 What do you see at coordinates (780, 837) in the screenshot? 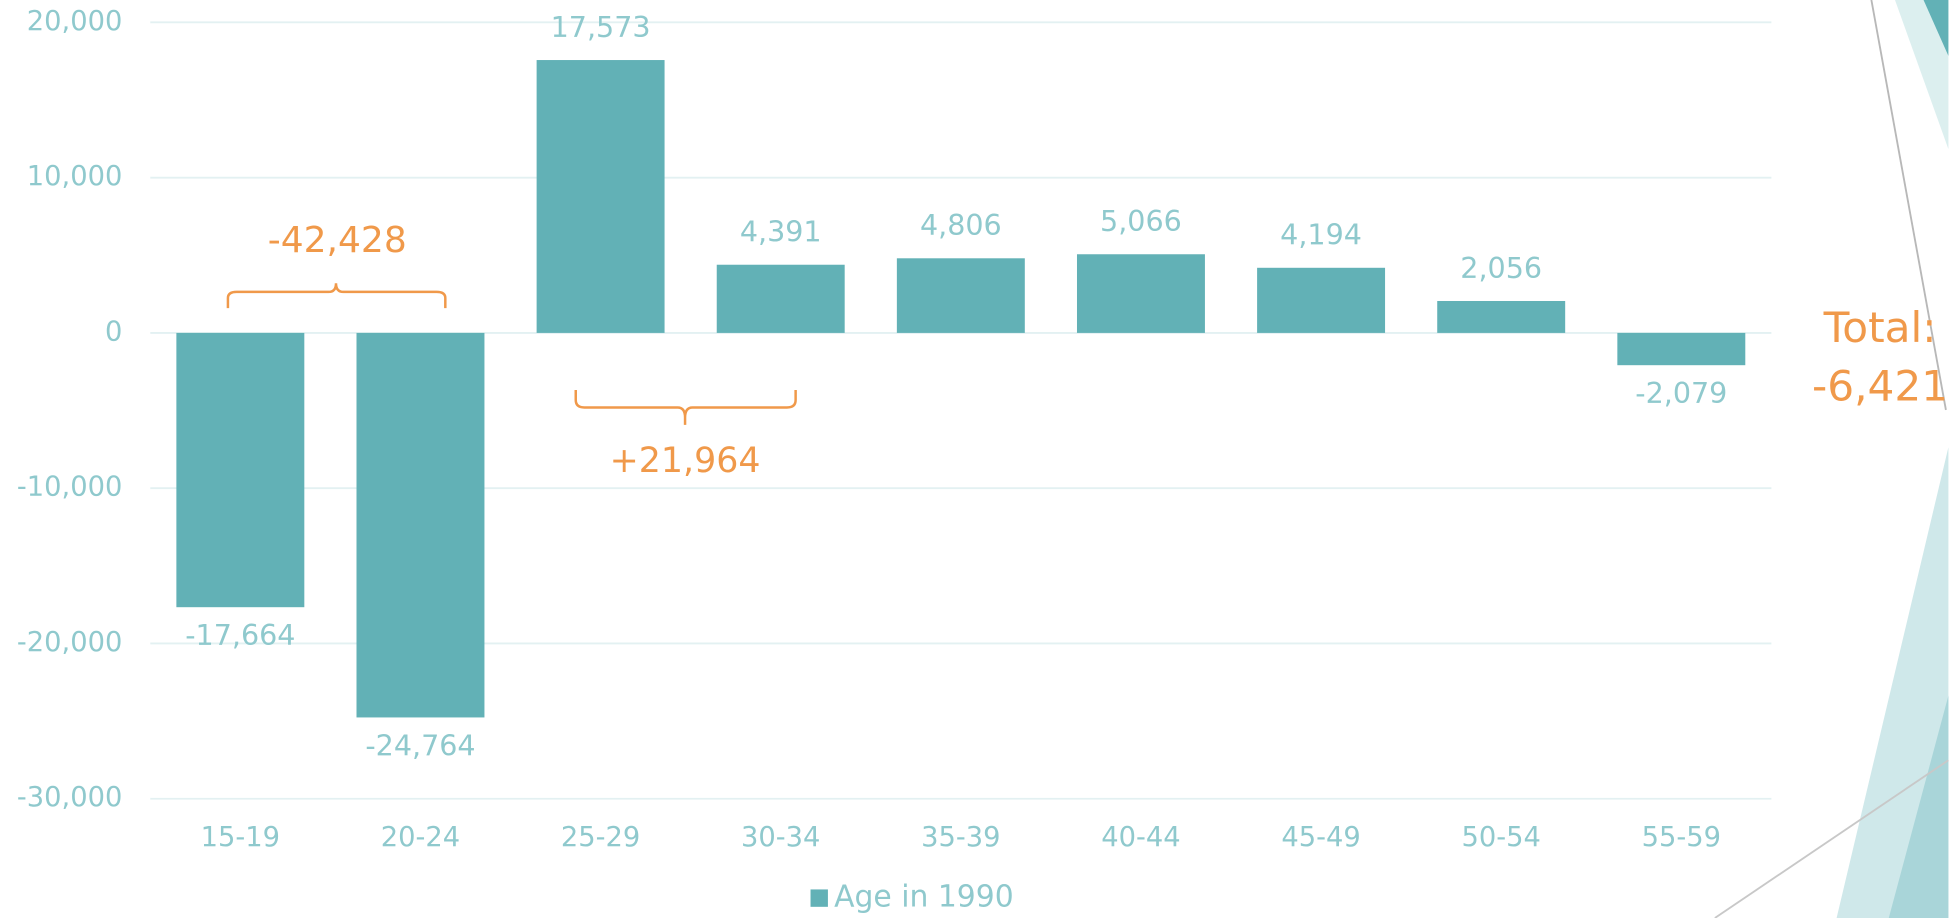
I see `x-tick-label: 30-34` at bounding box center [780, 837].